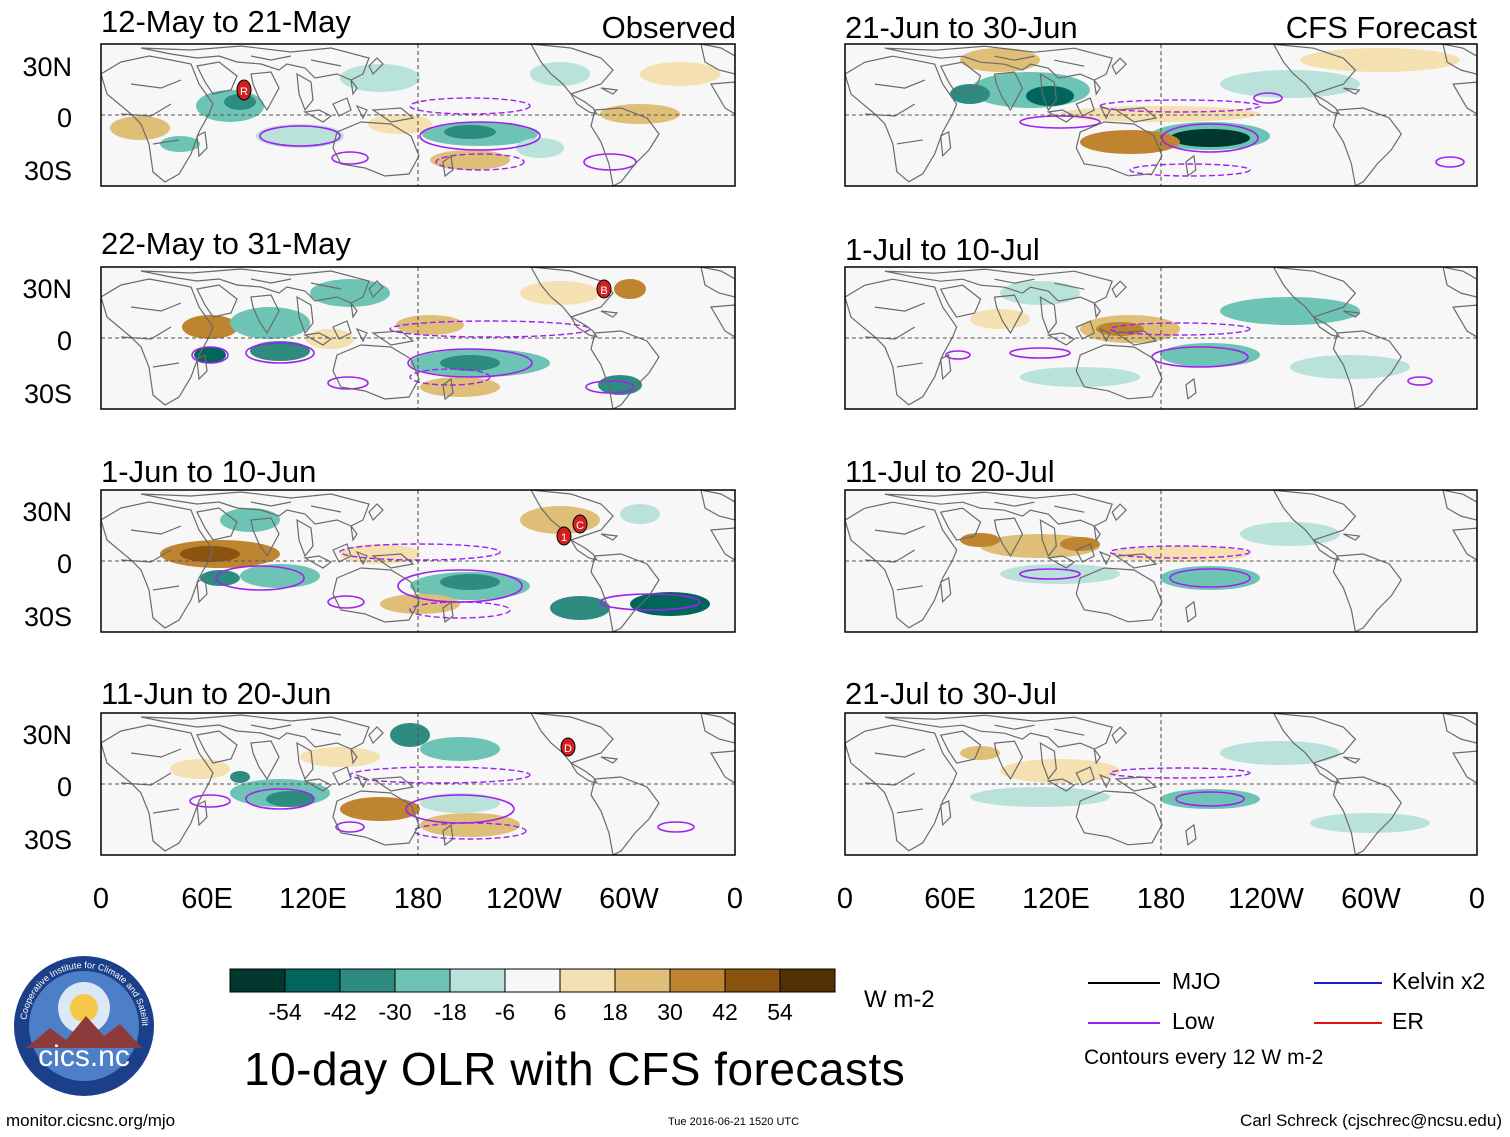  Describe the element at coordinates (942, 249) in the screenshot. I see `panel-period: 1-Jul to 10-Jul` at that location.